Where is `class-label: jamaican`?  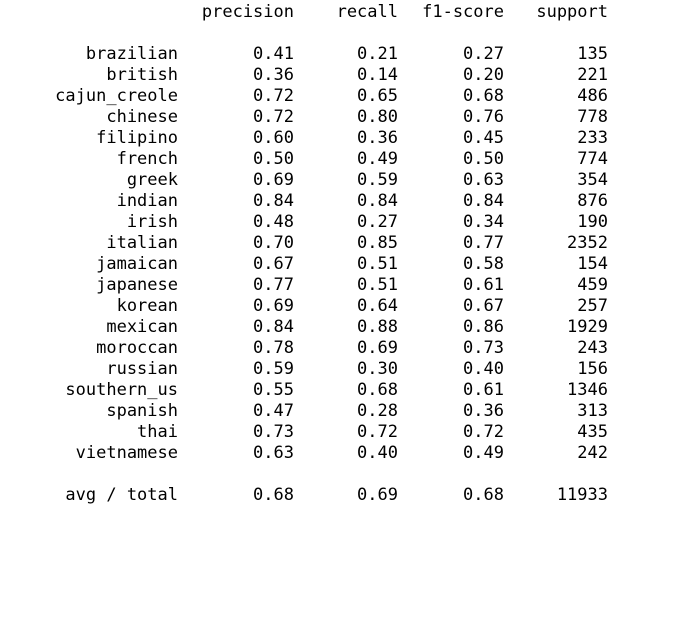 class-label: jamaican is located at coordinates (137, 264).